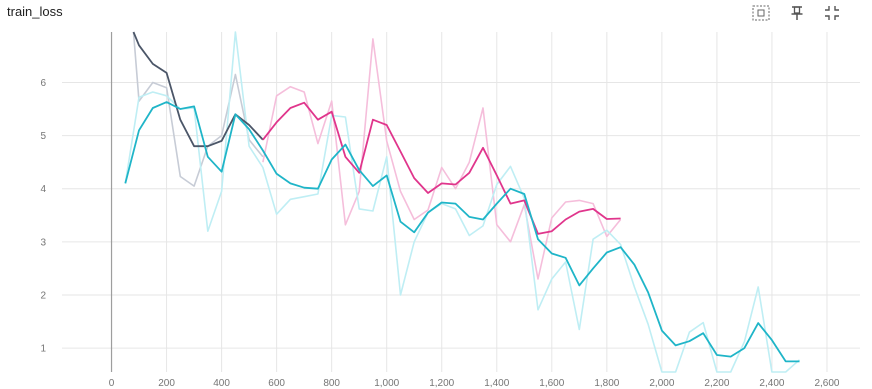 The width and height of the screenshot is (872, 389). Describe the element at coordinates (551, 383) in the screenshot. I see `x-tick-label: 1,600` at that location.